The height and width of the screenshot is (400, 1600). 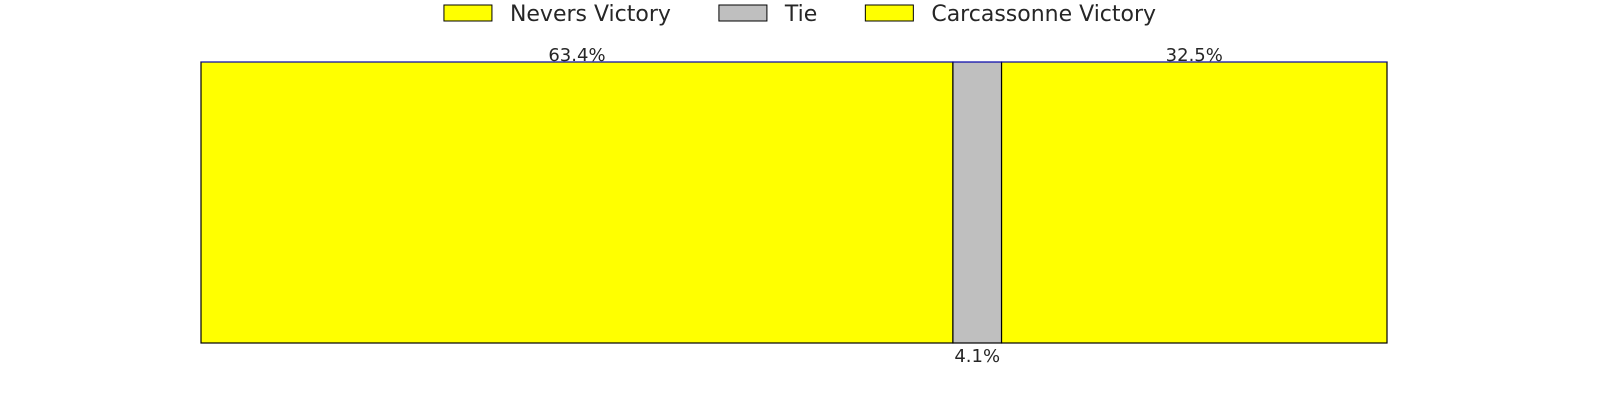 I want to click on legend-item-nevers-victory: Nevers Victory, so click(x=557, y=14).